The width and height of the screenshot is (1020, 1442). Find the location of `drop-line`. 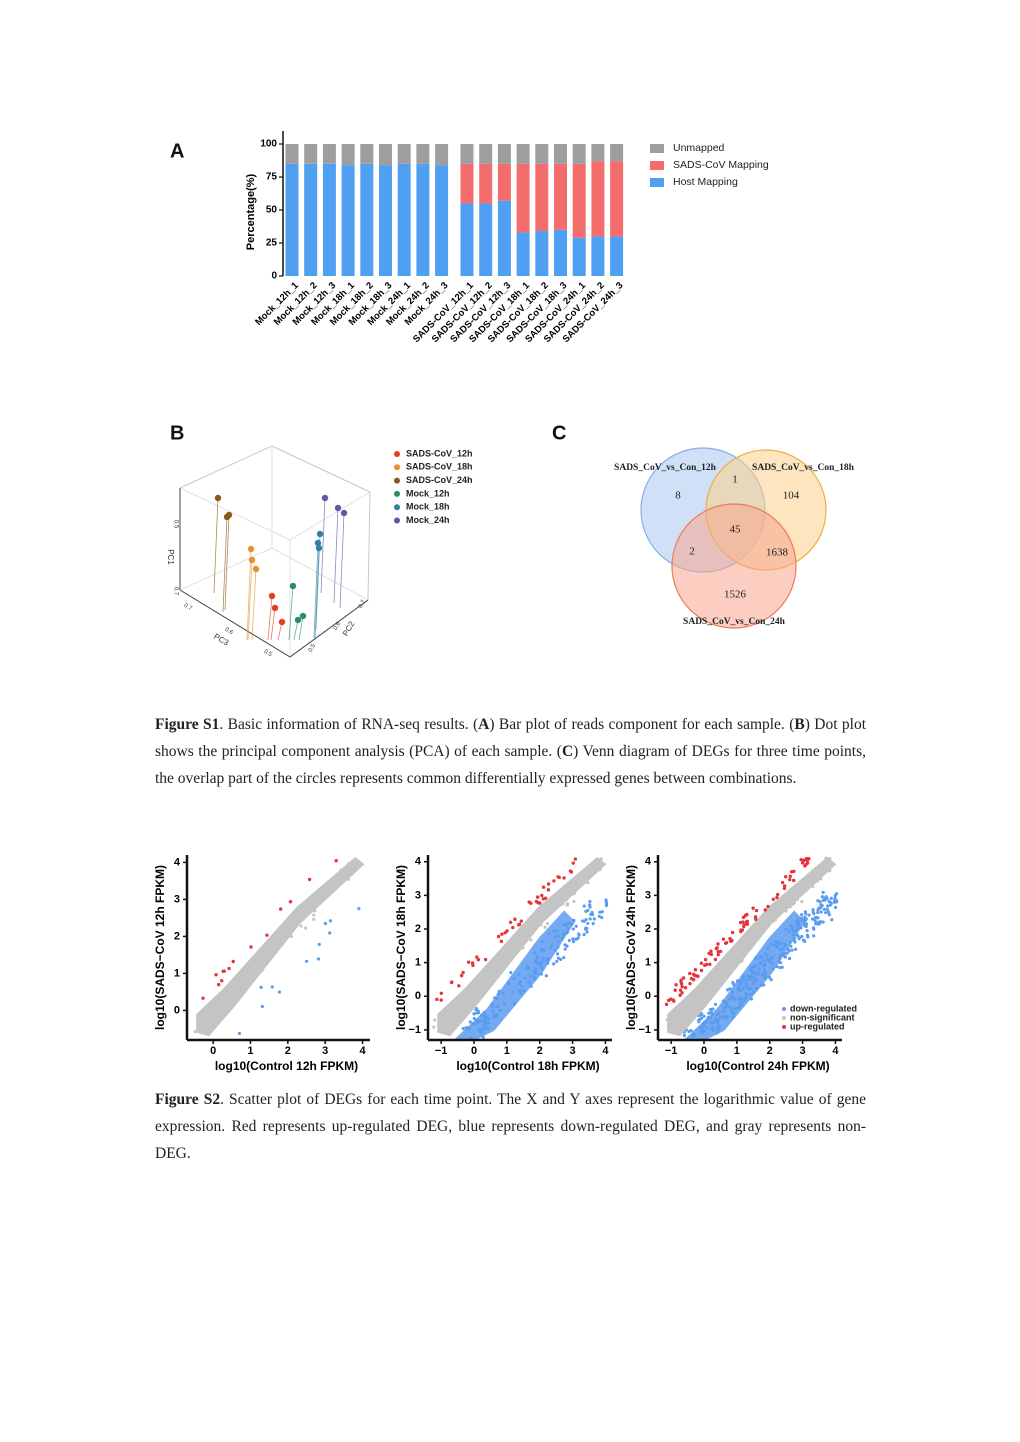

drop-line is located at coordinates (270, 618).